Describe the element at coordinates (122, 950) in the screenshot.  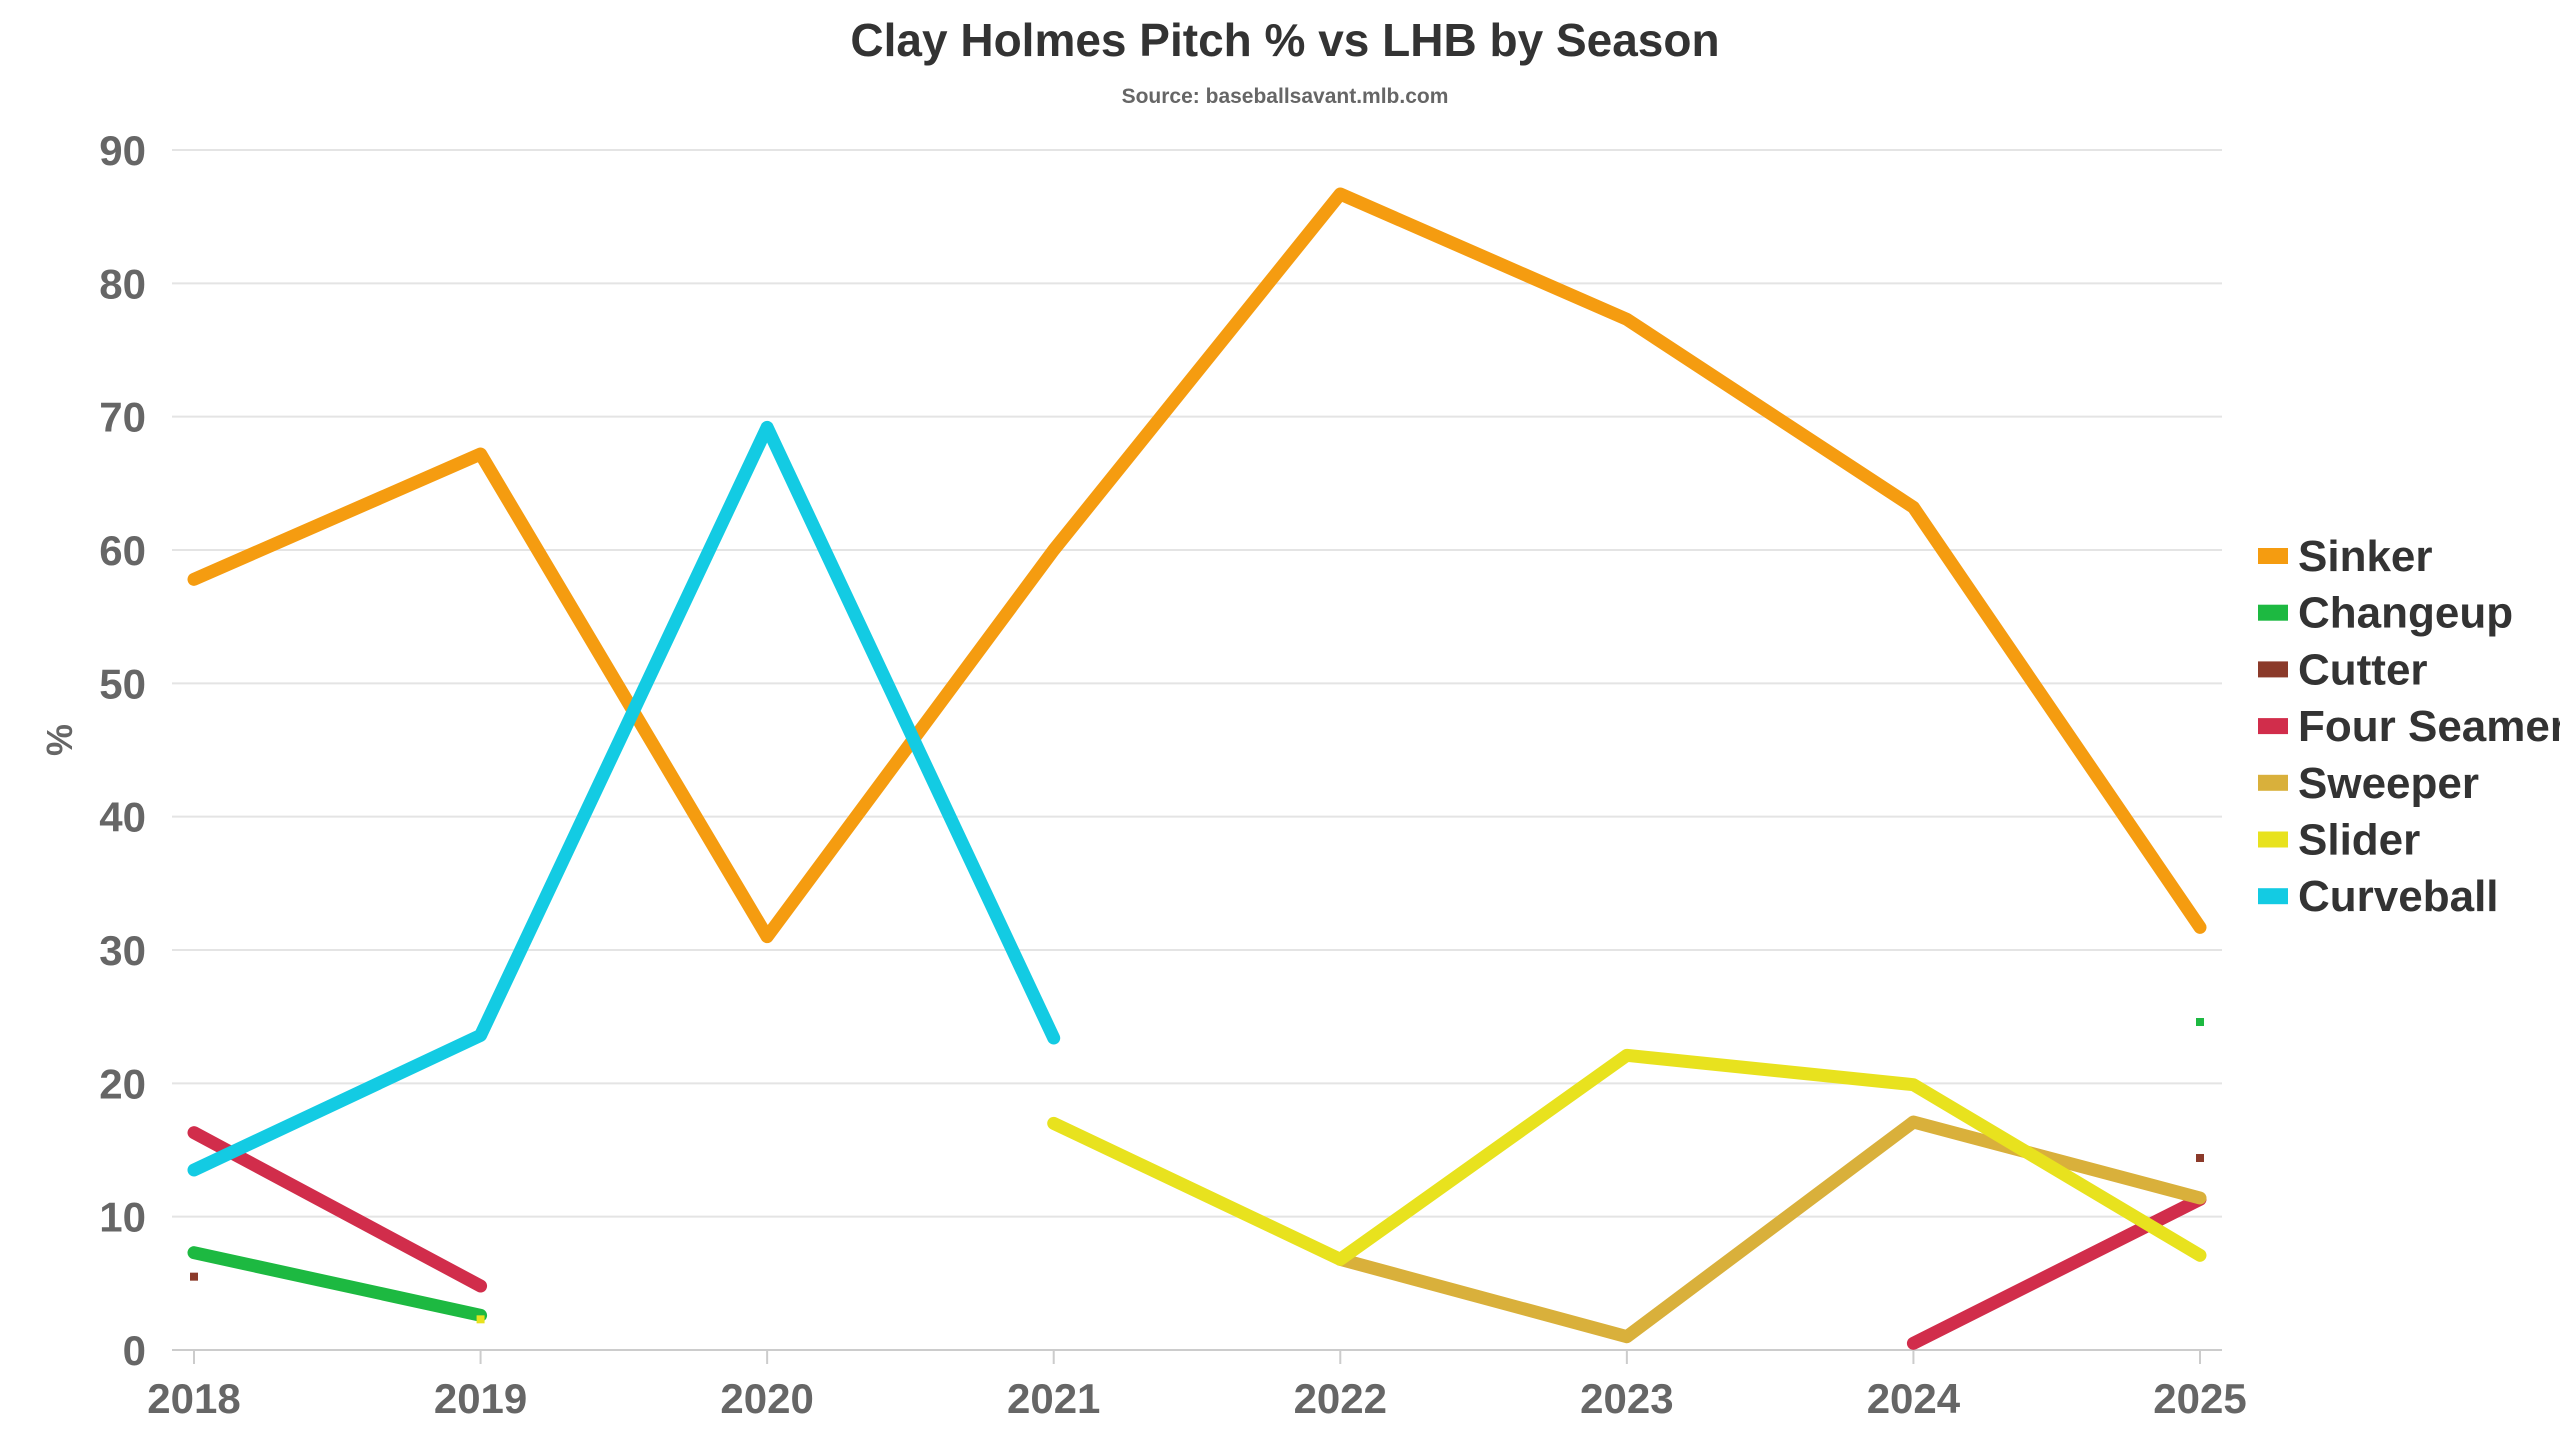
I see `y-tick-label: 30` at that location.